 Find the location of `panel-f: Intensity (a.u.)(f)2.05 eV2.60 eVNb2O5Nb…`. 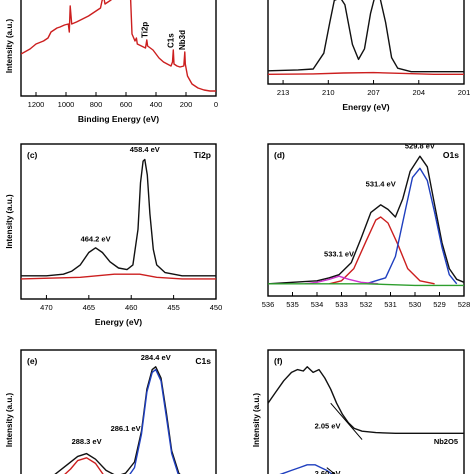

panel-f: Intensity (a.u.)(f)2.05 eV2.60 eVNb2O5Nb… is located at coordinates (358, 411).